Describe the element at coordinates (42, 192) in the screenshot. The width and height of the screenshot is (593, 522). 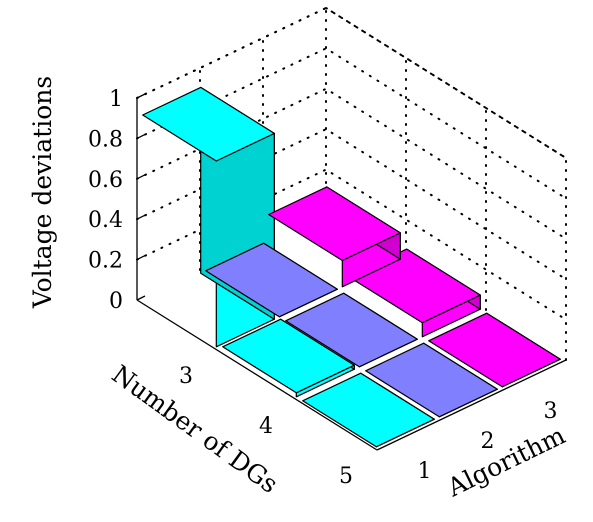
I see `z-axis-label: Voltage deviations` at that location.